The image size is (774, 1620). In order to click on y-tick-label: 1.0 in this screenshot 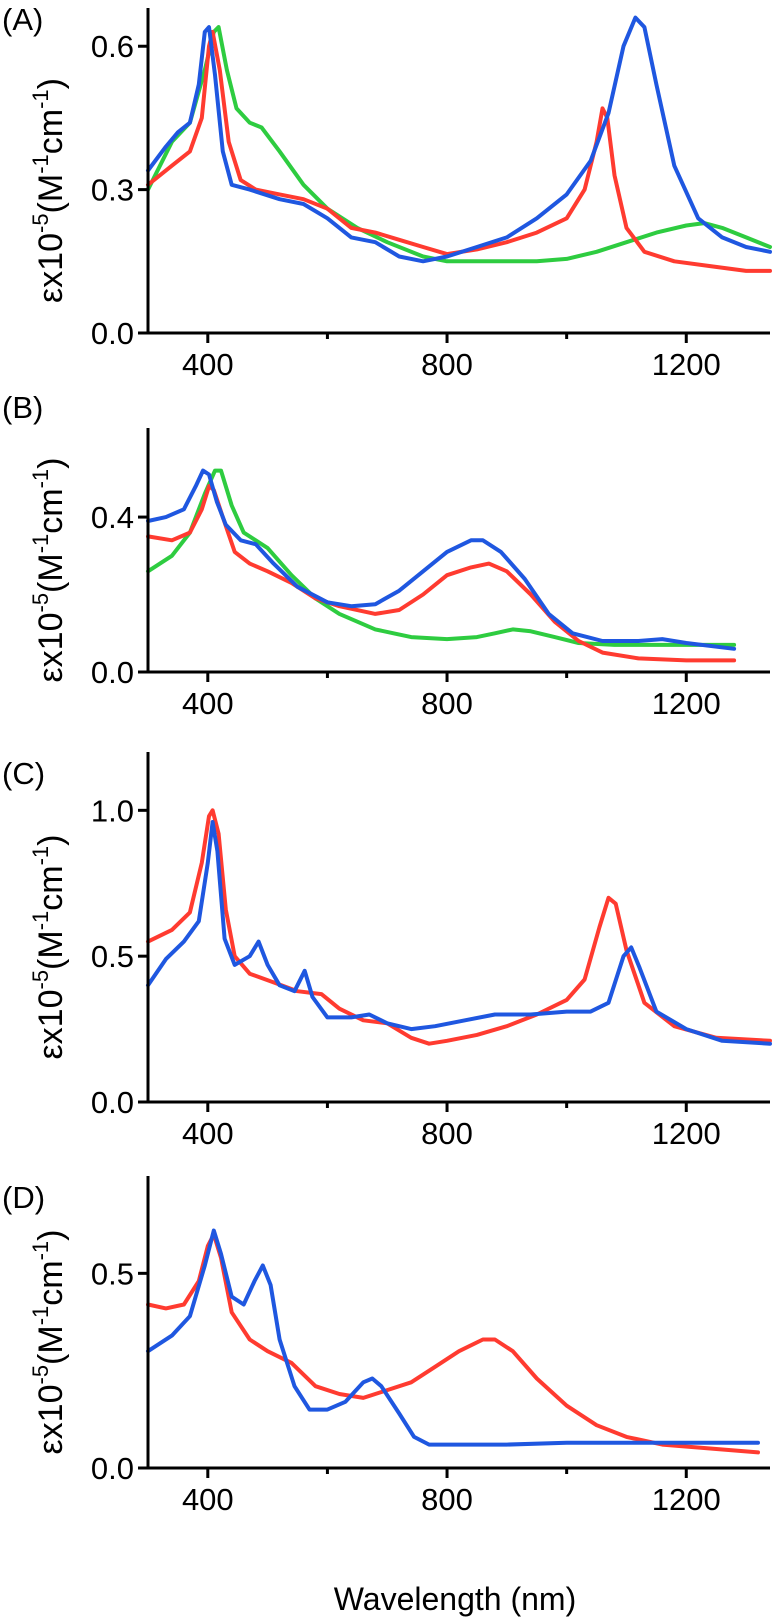, I will do `click(112, 810)`.